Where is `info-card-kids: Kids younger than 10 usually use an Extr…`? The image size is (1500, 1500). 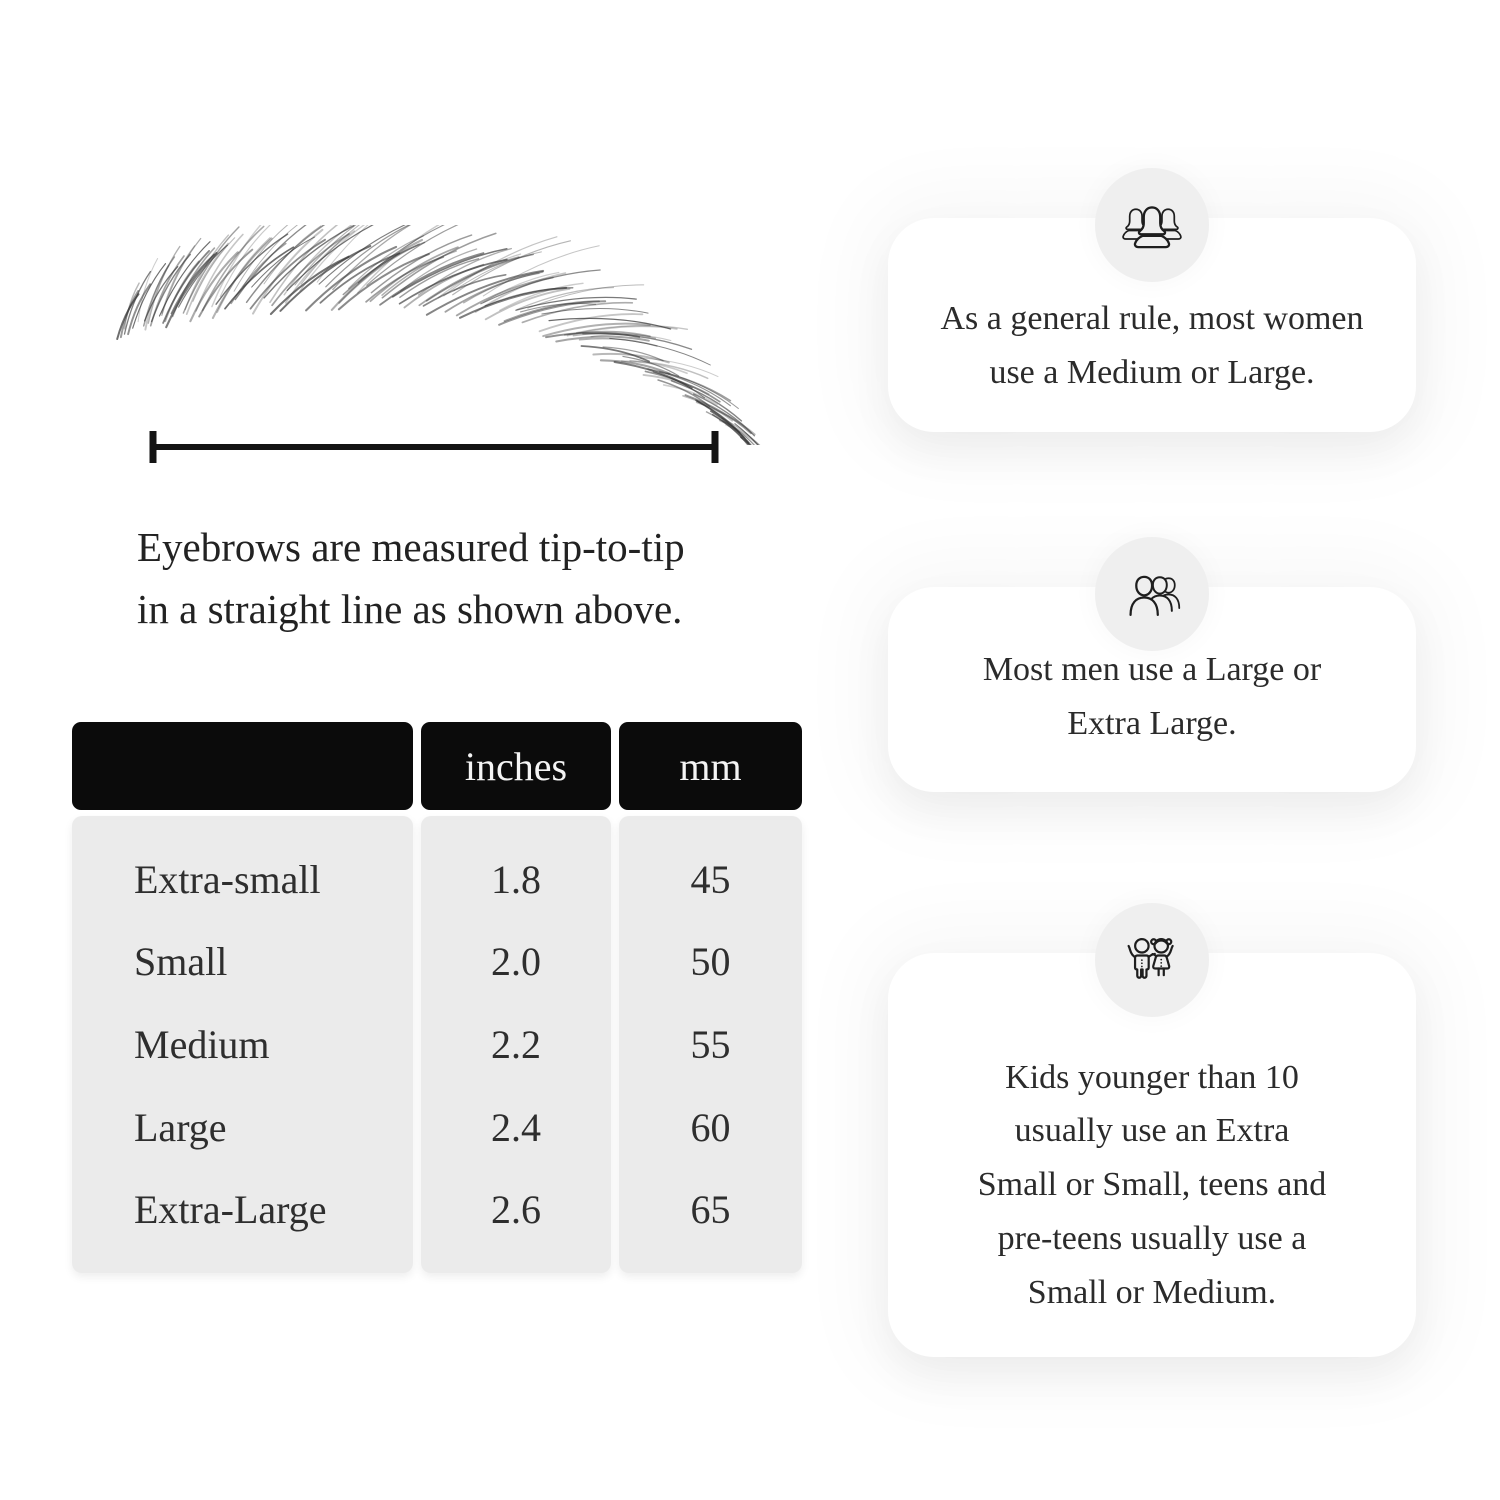
info-card-kids: Kids younger than 10 usually use an Extr… is located at coordinates (1152, 1130).